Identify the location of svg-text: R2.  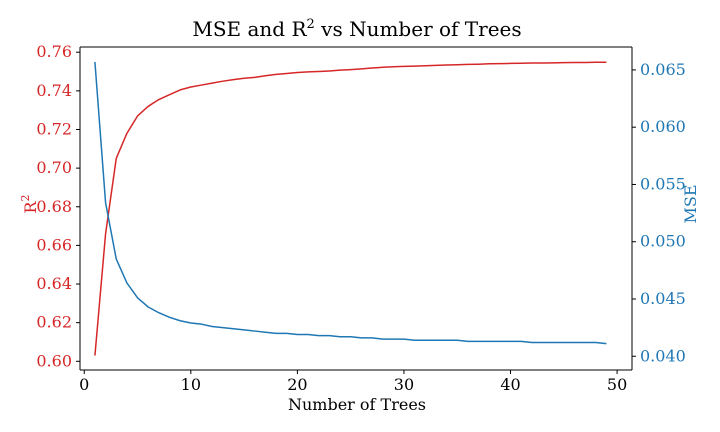
(29, 203).